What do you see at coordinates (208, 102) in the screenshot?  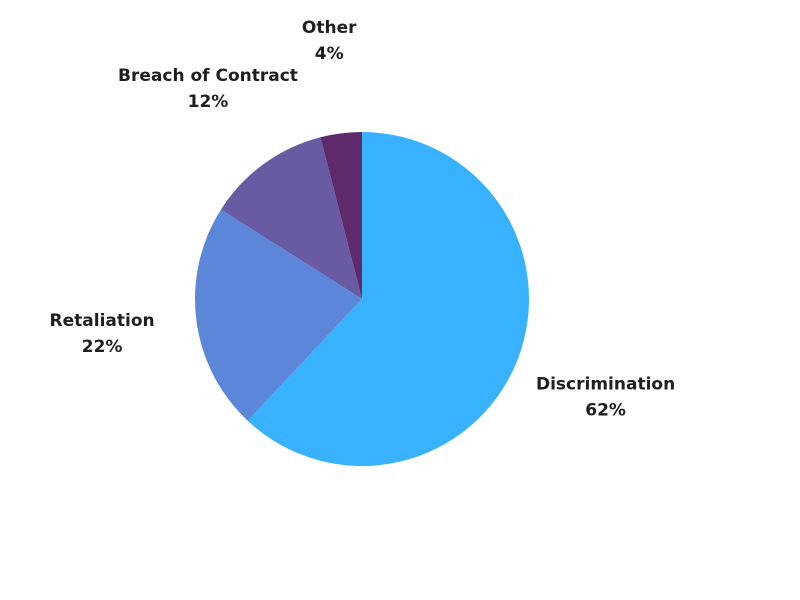 I see `slice-value-breach-of-contract: 12%` at bounding box center [208, 102].